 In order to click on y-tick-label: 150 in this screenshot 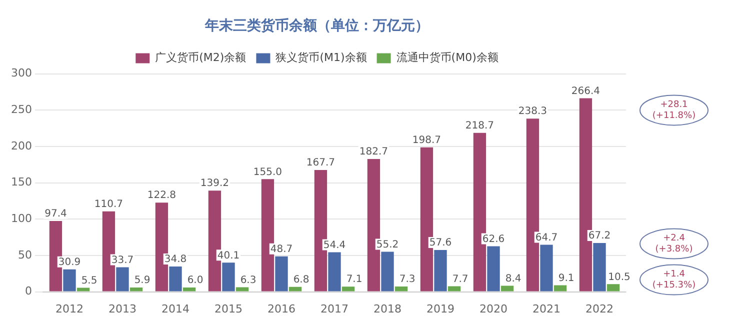, I will do `click(21, 182)`.